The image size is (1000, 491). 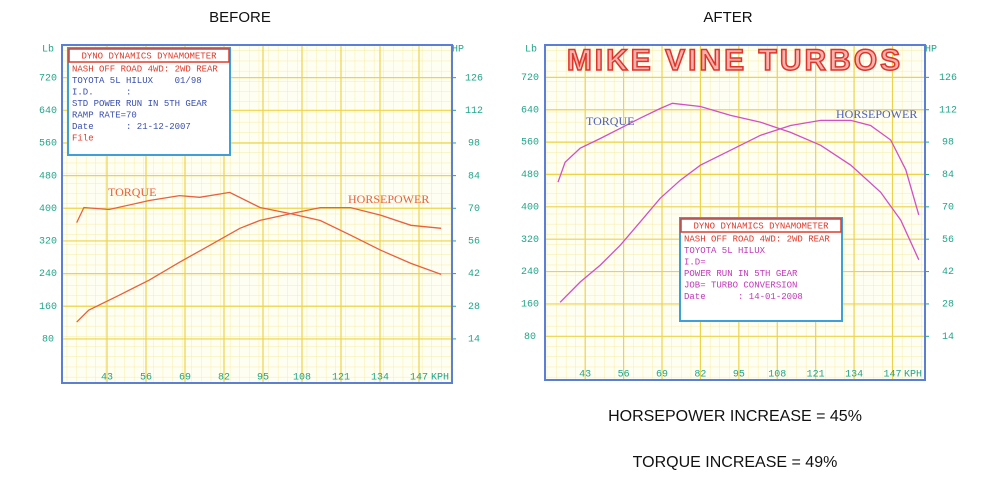 I want to click on info-line: File, so click(x=83, y=138).